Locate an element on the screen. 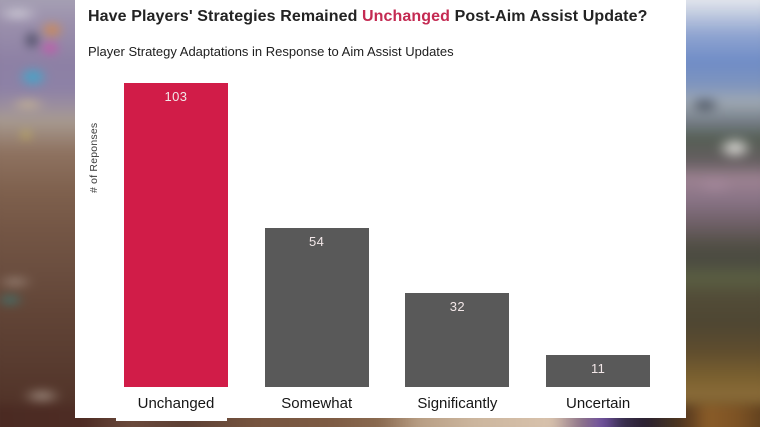 Image resolution: width=760 pixels, height=427 pixels. bar-somewhat: 54 is located at coordinates (316, 307).